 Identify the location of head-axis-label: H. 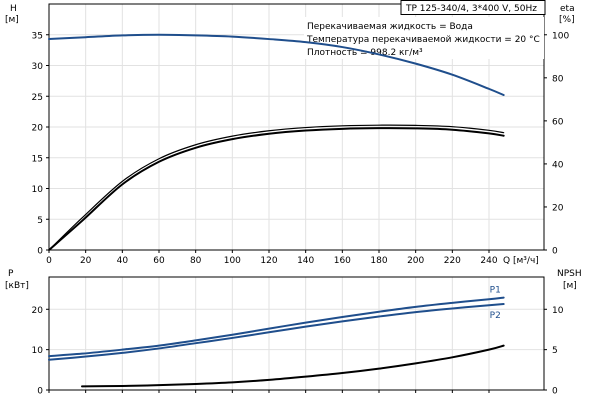
(13, 9).